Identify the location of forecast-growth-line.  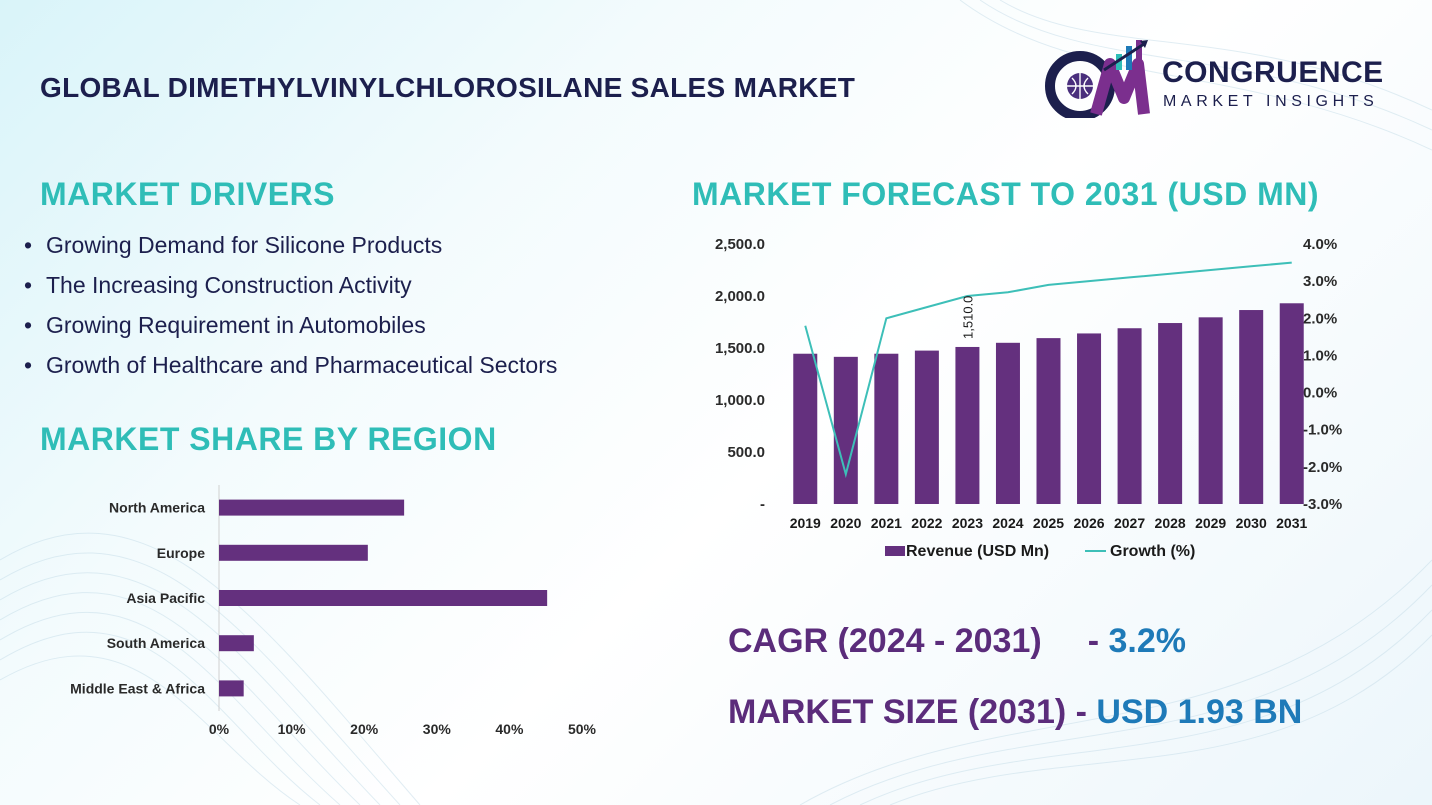
(1048, 370).